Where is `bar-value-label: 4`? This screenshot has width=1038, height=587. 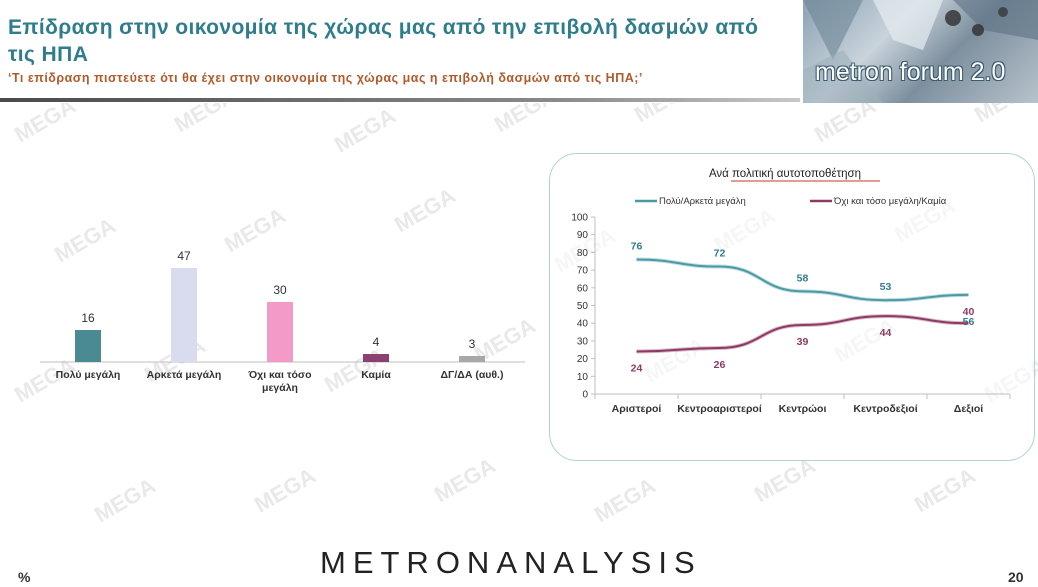 bar-value-label: 4 is located at coordinates (376, 342).